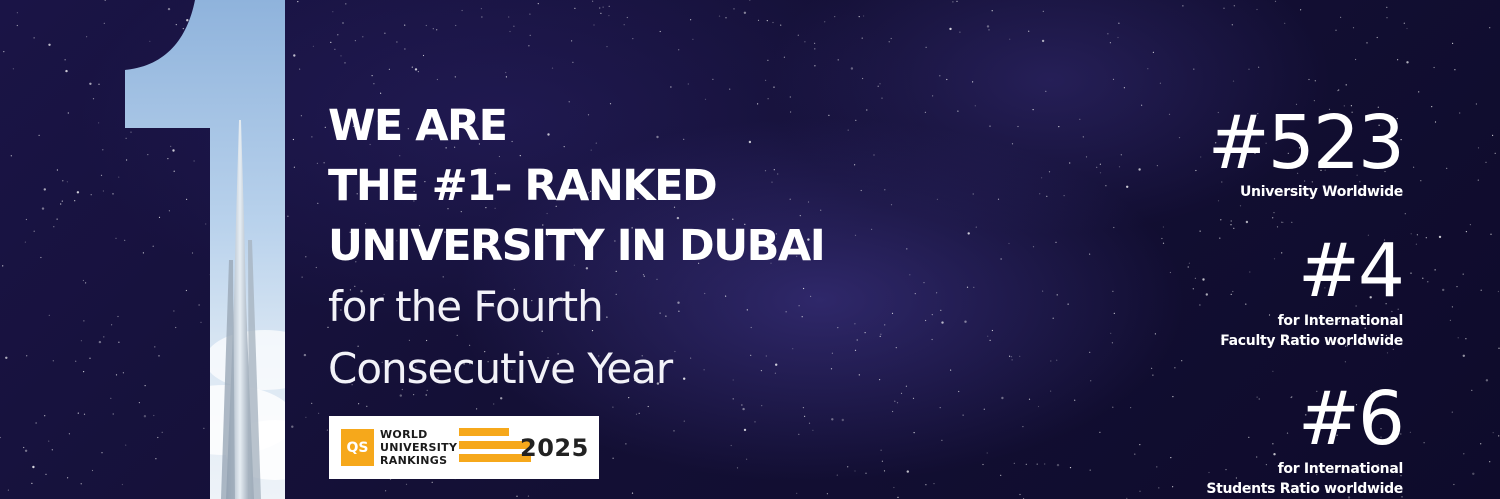  Describe the element at coordinates (1321, 192) in the screenshot. I see `stat-label: University Worldwide` at that location.